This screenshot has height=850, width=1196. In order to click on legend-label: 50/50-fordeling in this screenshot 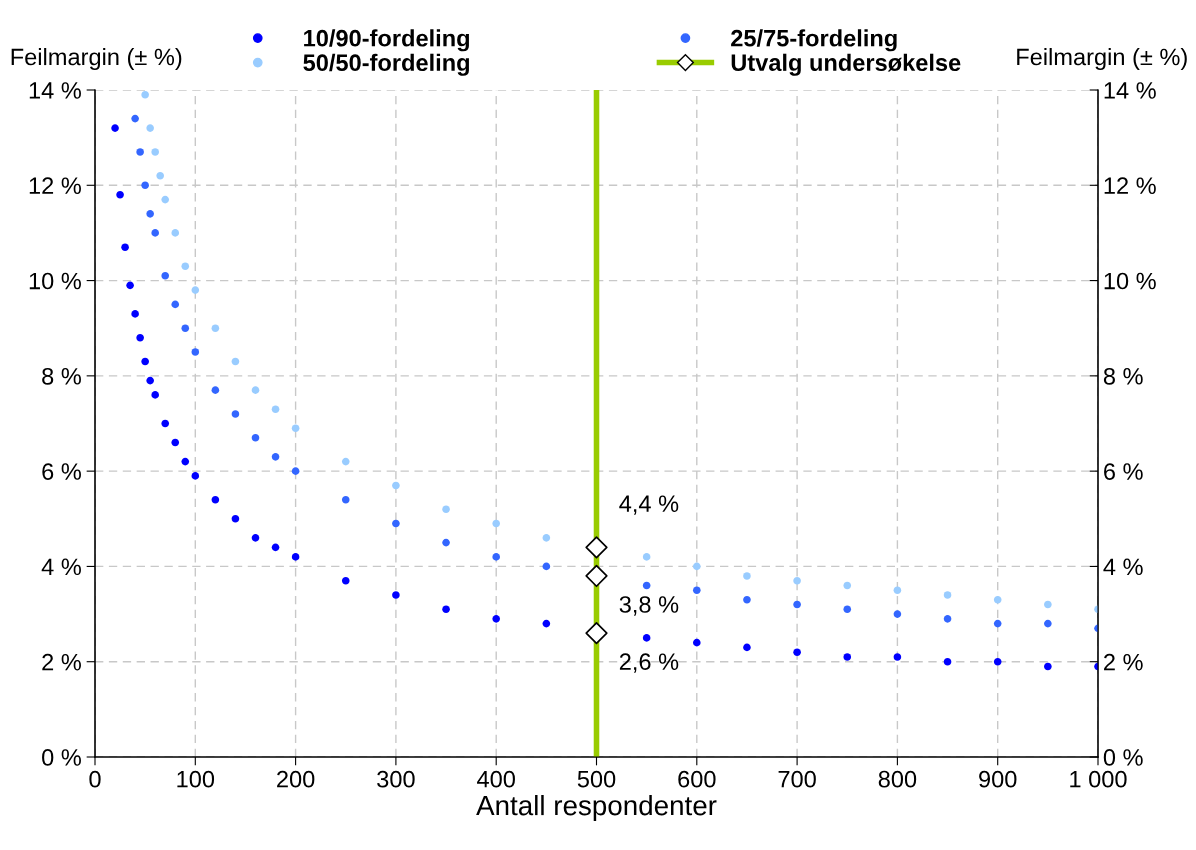, I will do `click(386, 64)`.